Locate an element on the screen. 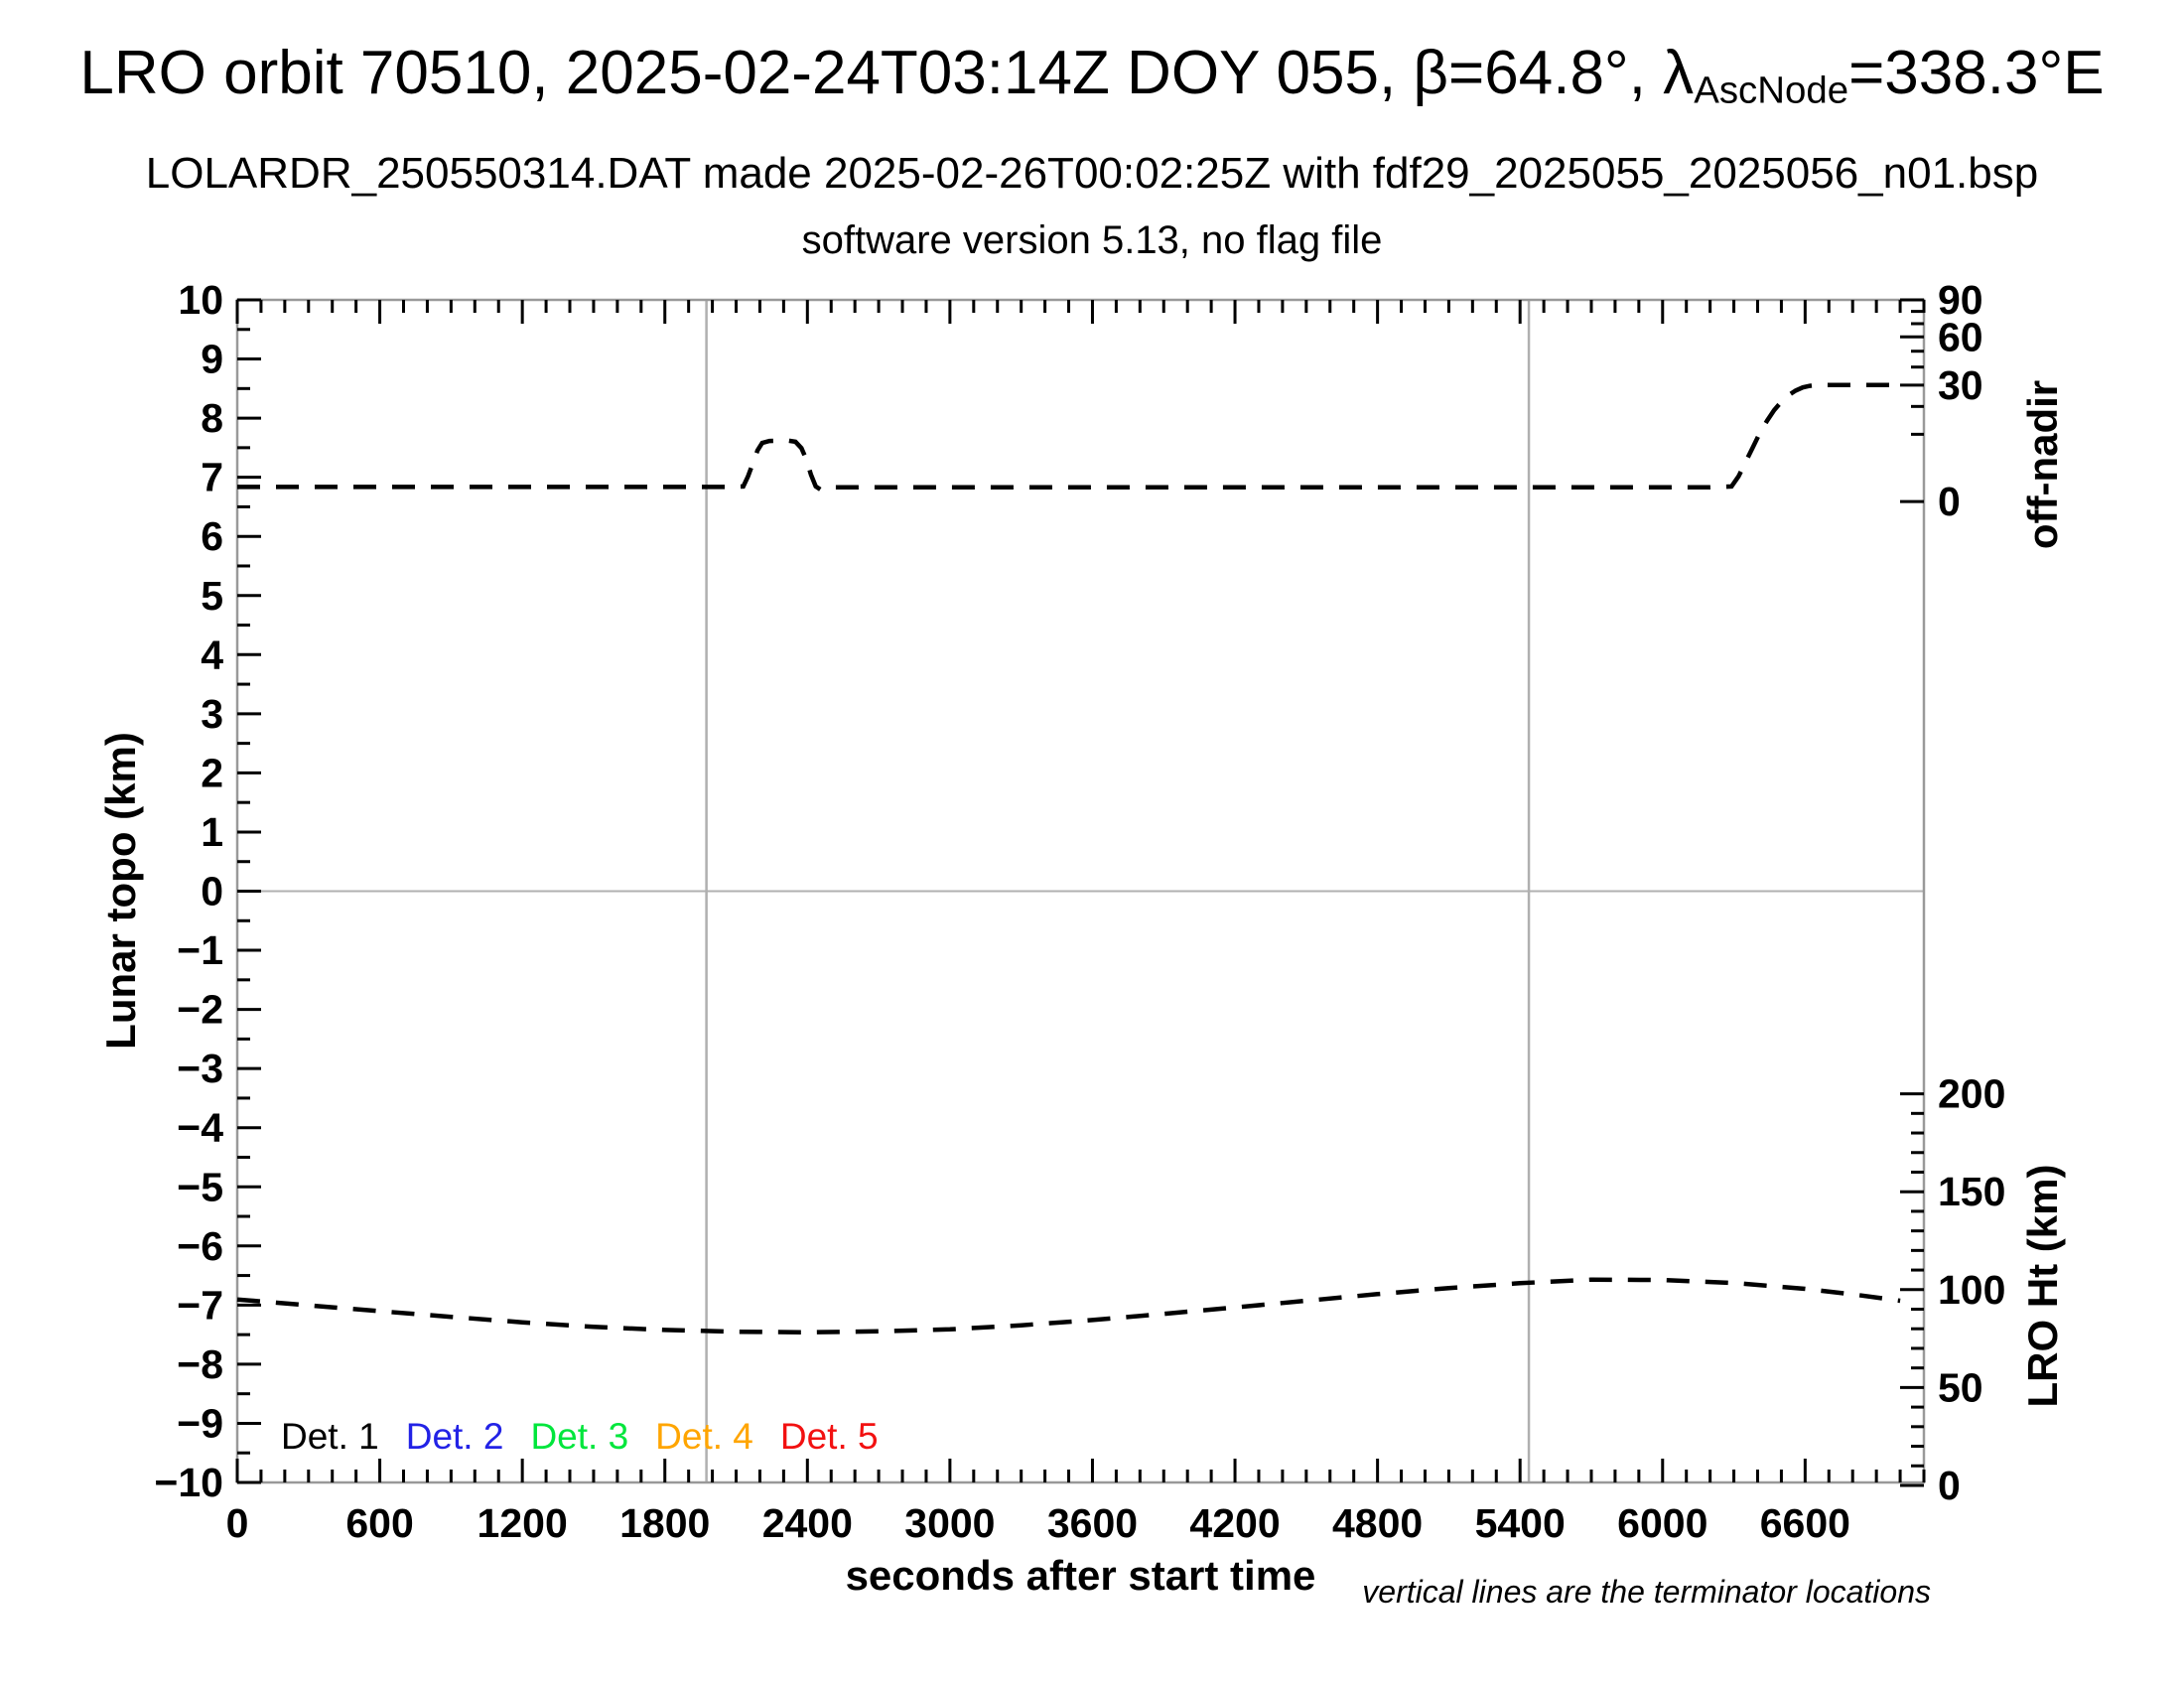 The width and height of the screenshot is (2184, 1688). off-nadir-curve is located at coordinates (1067, 437).